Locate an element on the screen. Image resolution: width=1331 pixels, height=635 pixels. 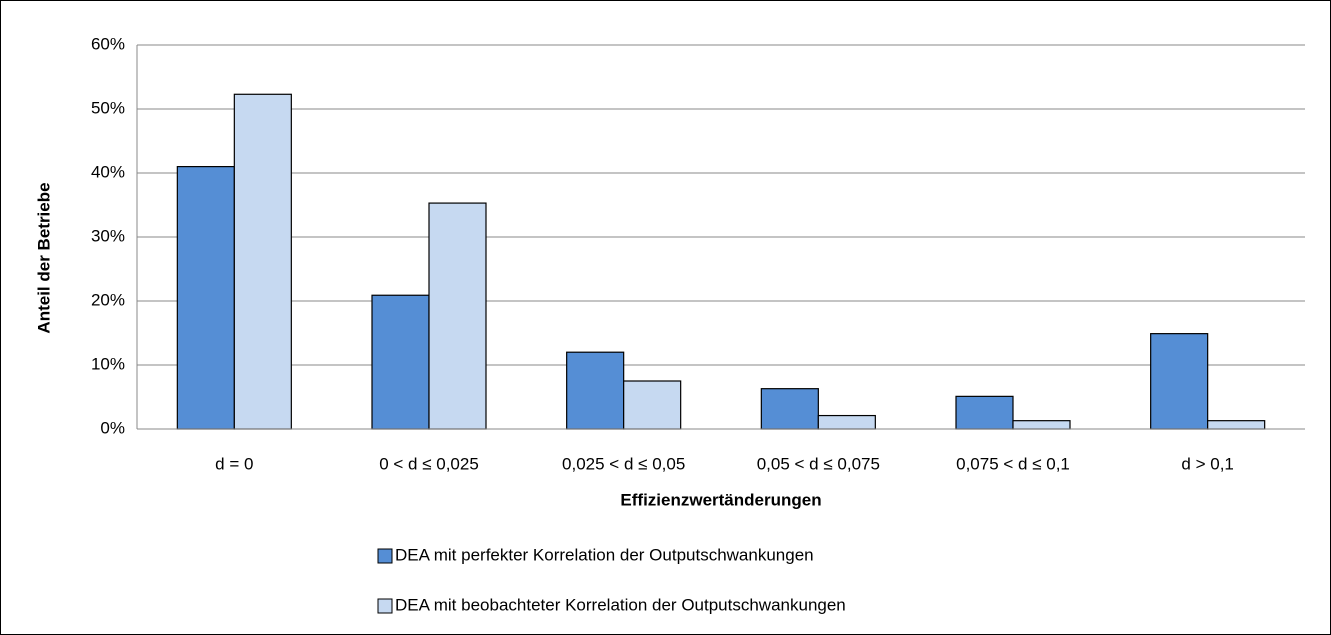
x-axis-title: Effizienzwertänderungen is located at coordinates (720, 499).